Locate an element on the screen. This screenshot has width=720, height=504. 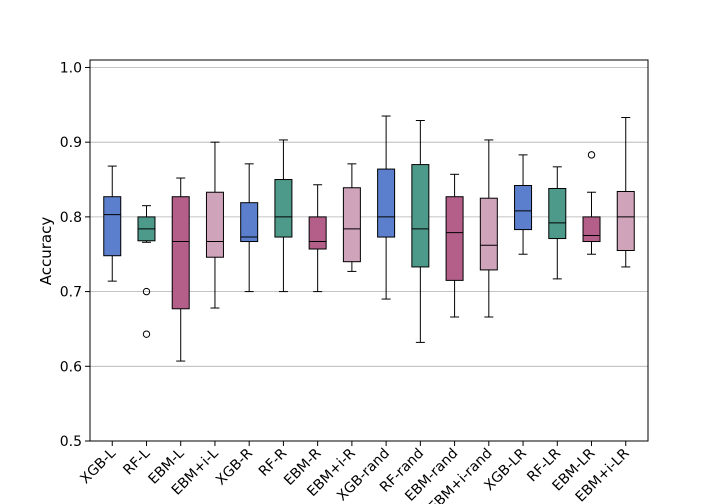
box-rf-l is located at coordinates (146, 271).